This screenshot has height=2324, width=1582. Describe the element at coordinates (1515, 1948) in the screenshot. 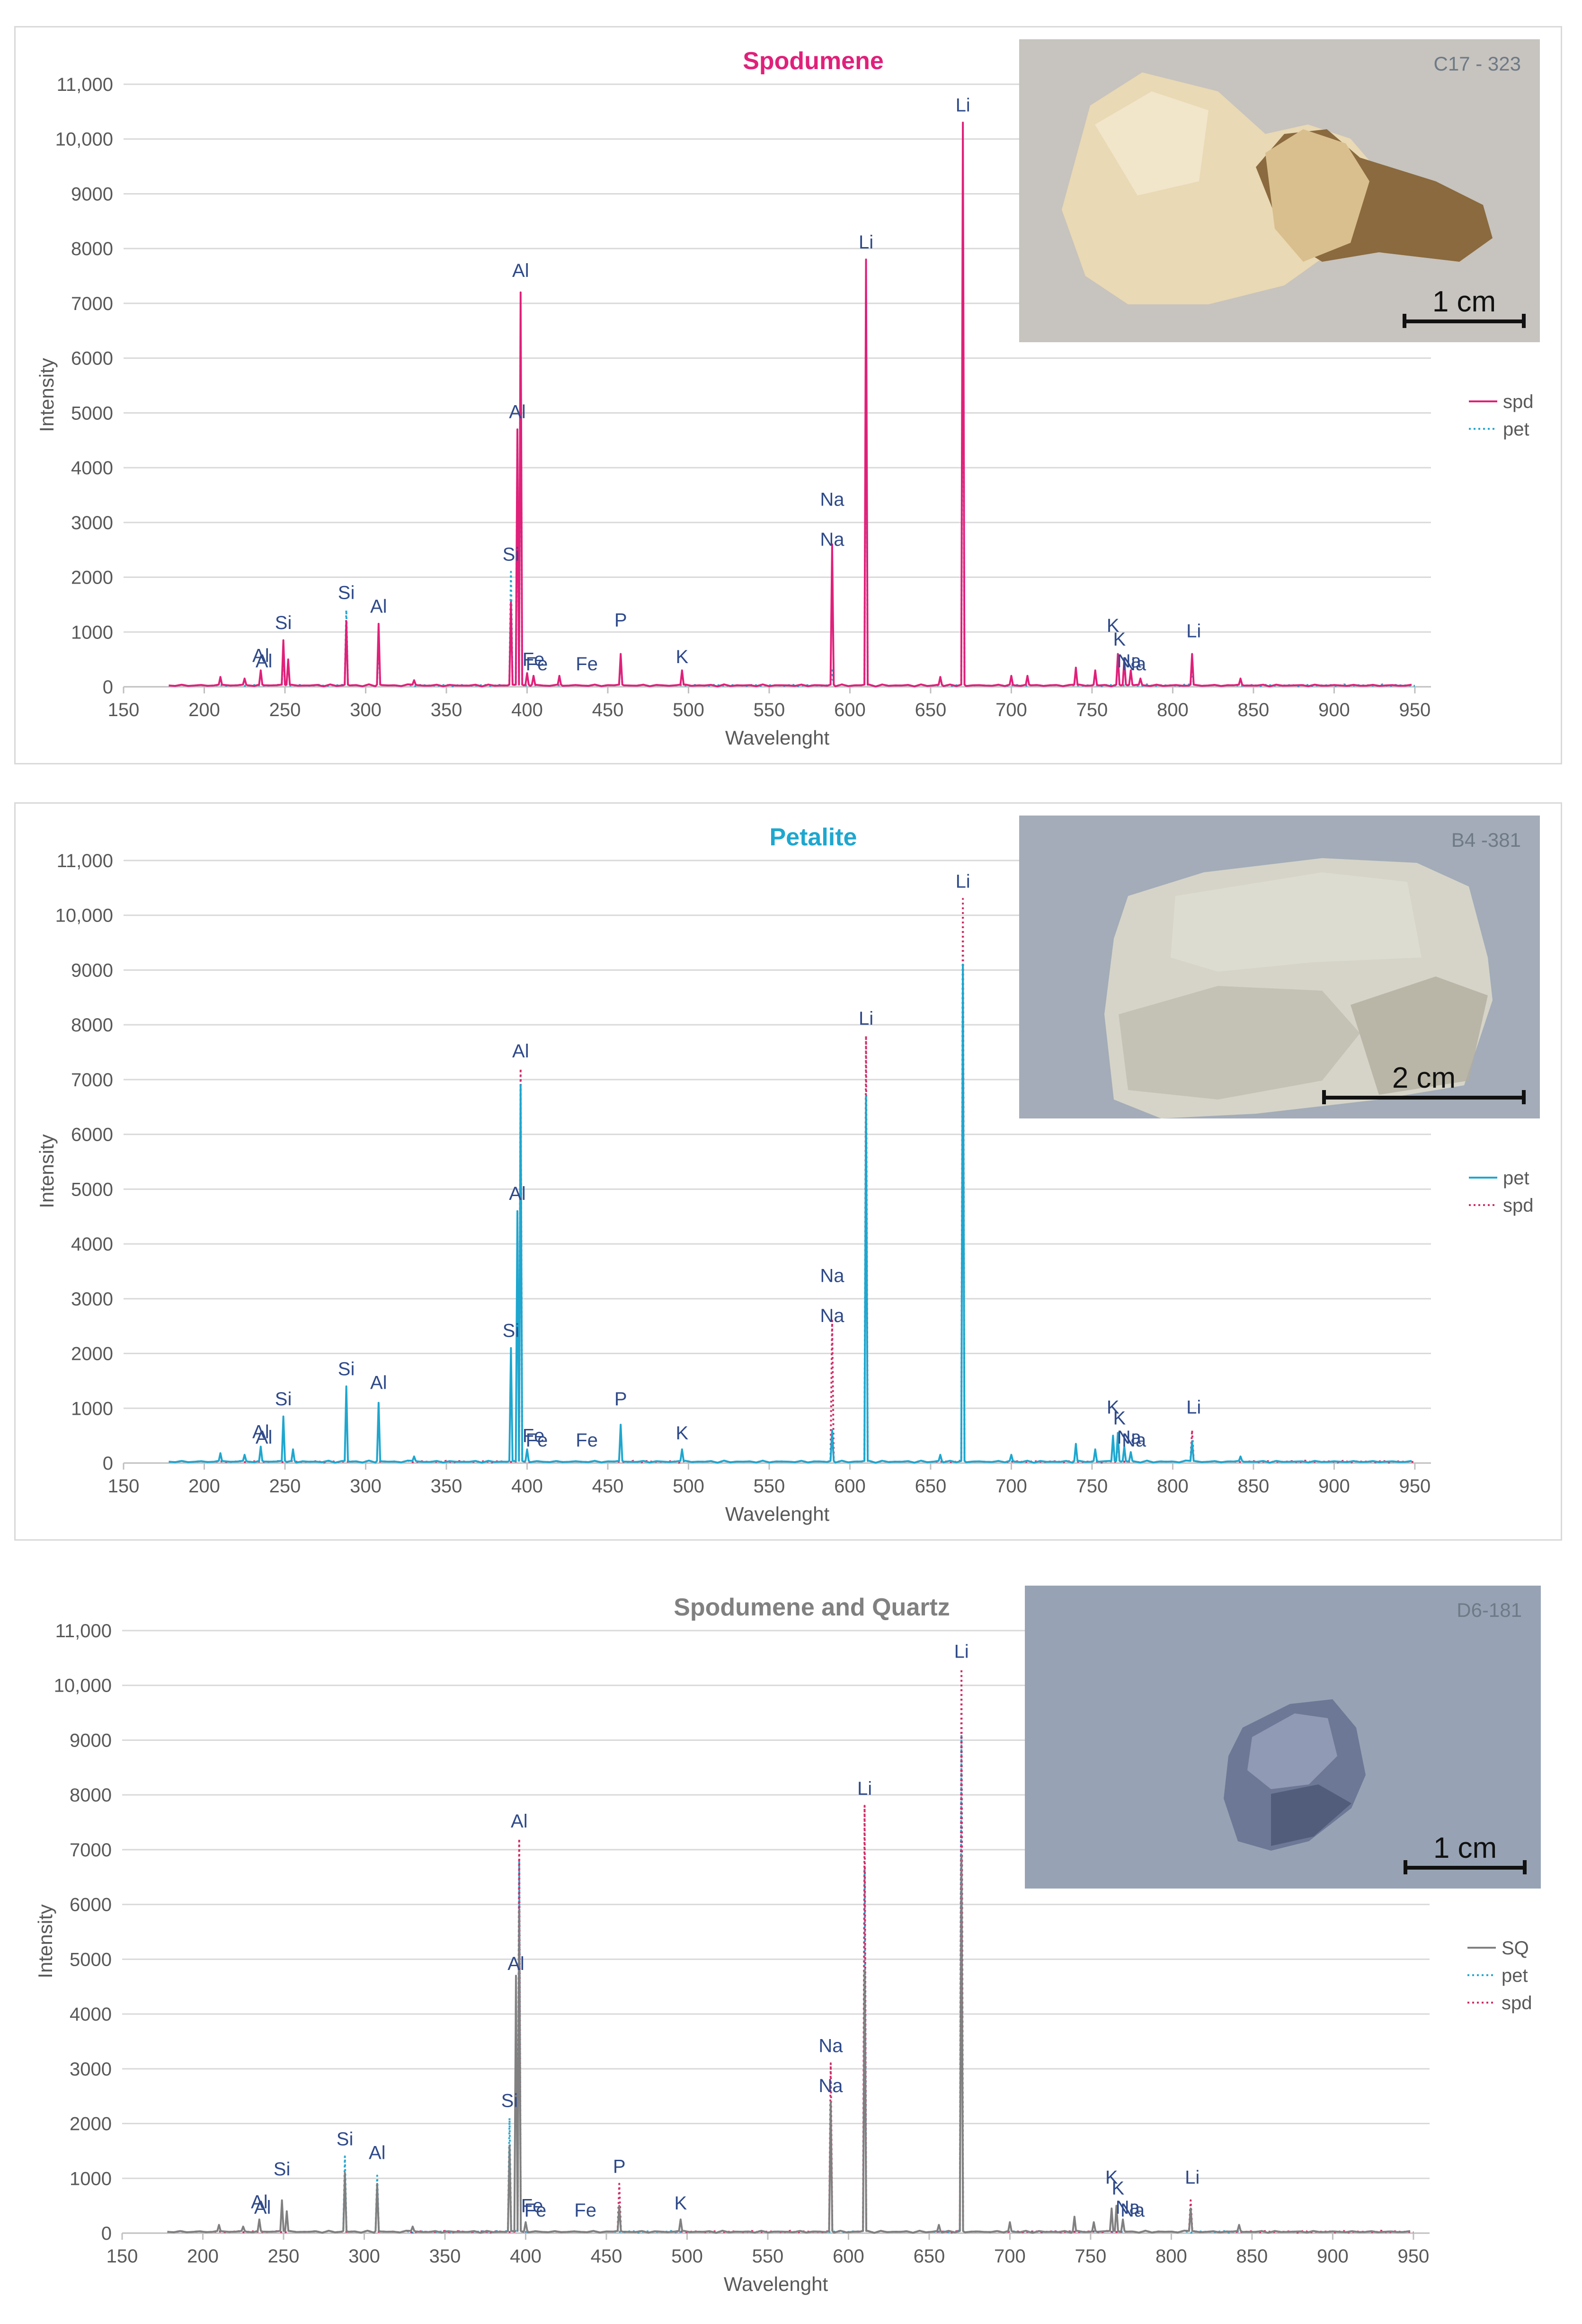

I see `legend-entry: SQ` at that location.